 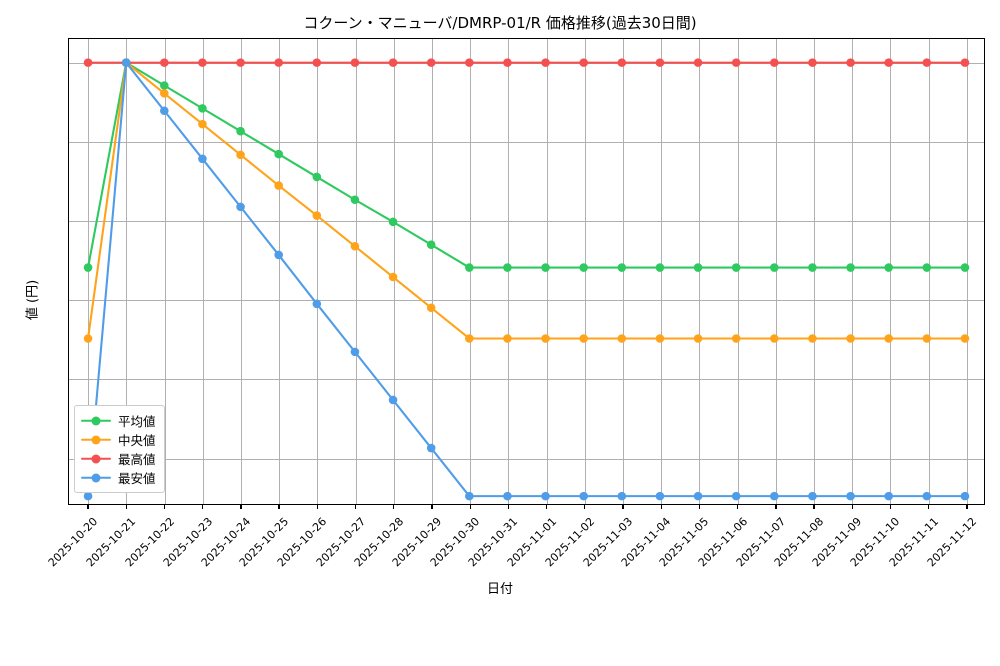 What do you see at coordinates (137, 440) in the screenshot?
I see `legend-label: 中央値` at bounding box center [137, 440].